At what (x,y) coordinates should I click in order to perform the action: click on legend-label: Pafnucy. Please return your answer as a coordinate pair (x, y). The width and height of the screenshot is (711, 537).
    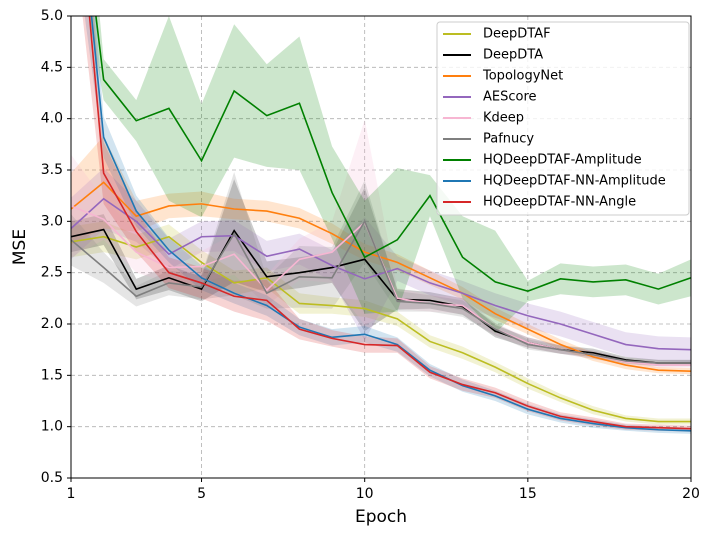
    Looking at the image, I should click on (508, 139).